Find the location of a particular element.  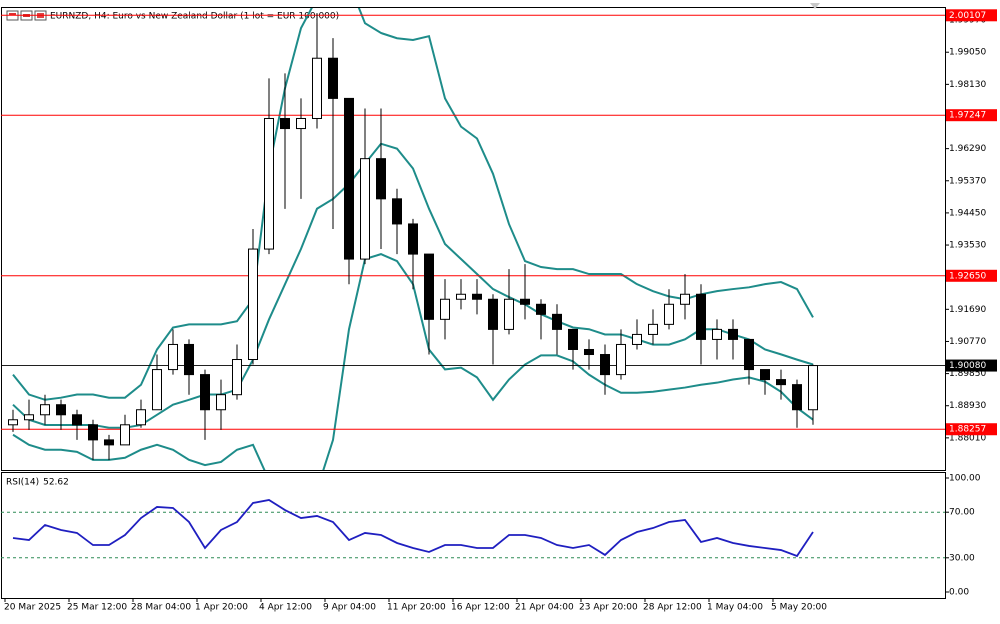

y-tick-label: 1.93530 is located at coordinates (967, 246).